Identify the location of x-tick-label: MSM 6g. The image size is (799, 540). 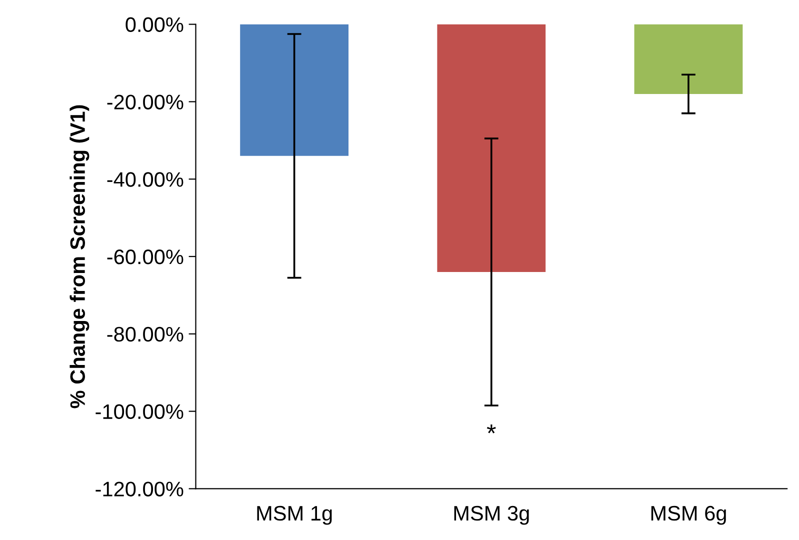
(688, 515).